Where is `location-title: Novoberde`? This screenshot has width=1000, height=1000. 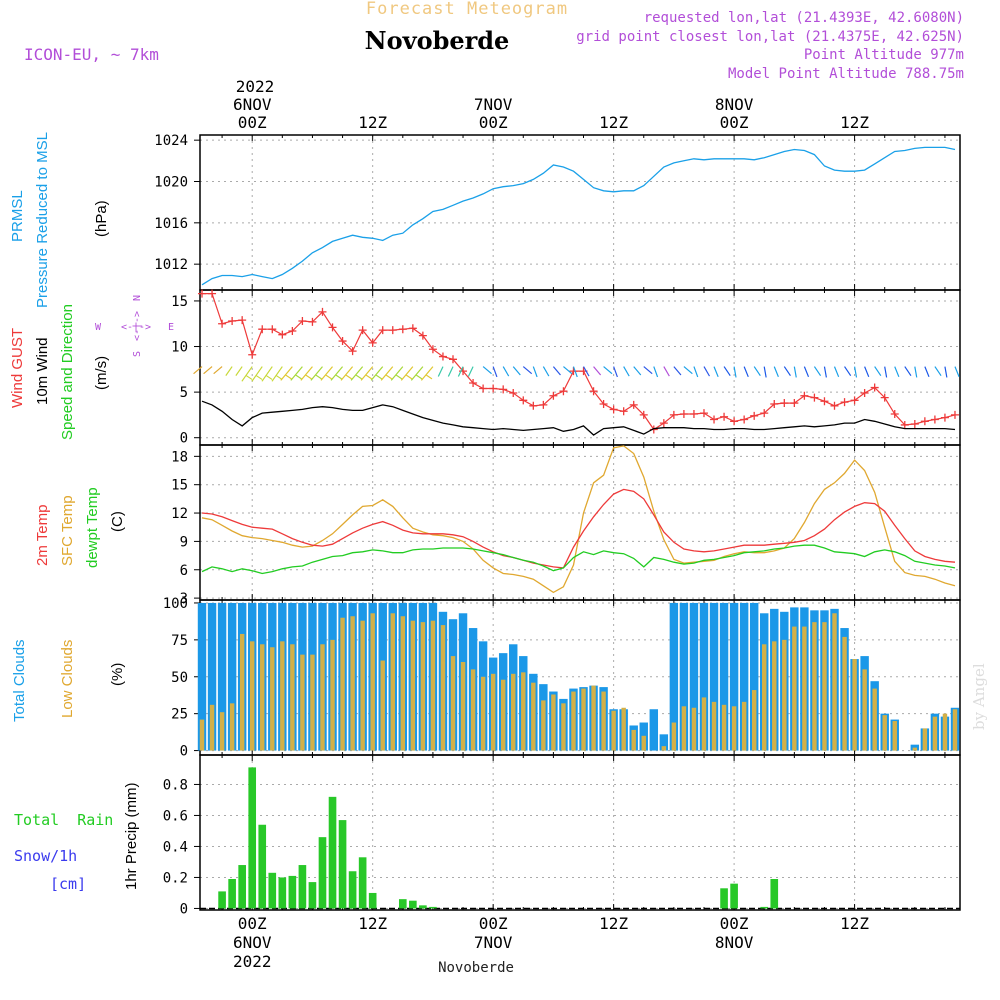 location-title: Novoberde is located at coordinates (437, 40).